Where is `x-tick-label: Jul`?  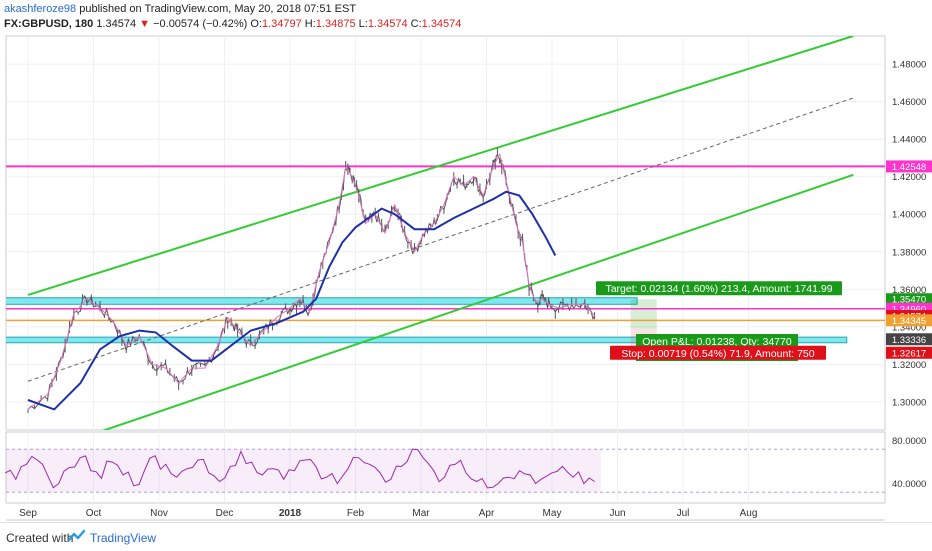
x-tick-label: Jul is located at coordinates (683, 513).